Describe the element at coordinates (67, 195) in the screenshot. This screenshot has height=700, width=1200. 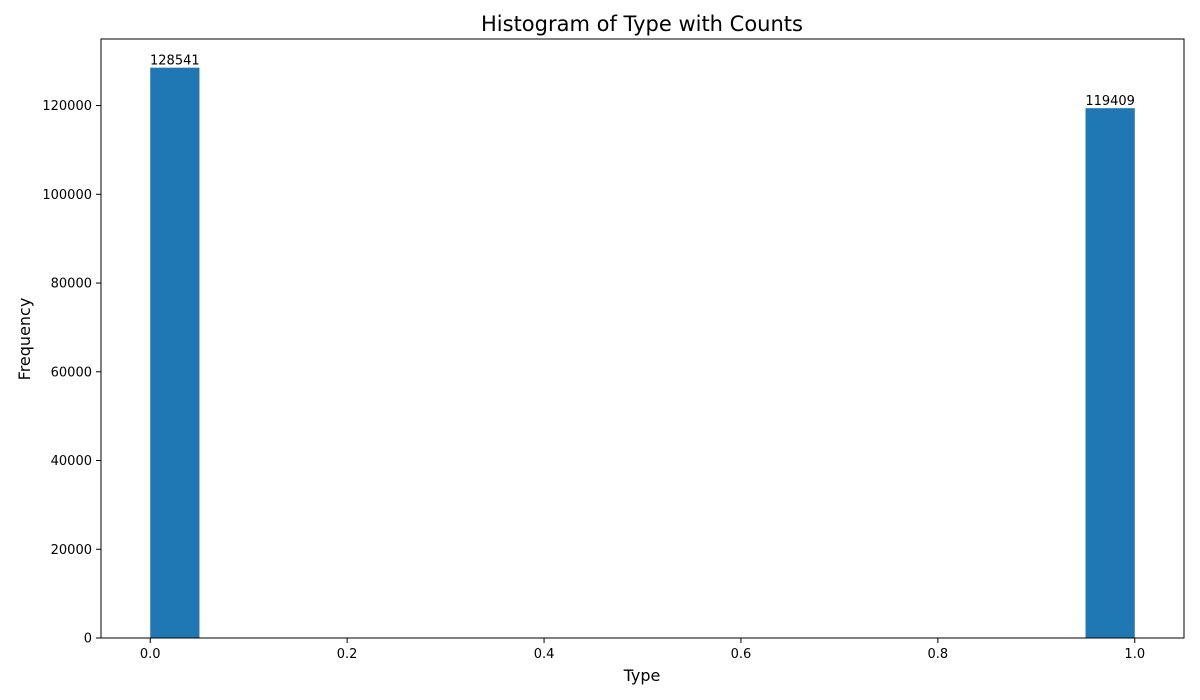
I see `y-tick-label: 100000` at that location.